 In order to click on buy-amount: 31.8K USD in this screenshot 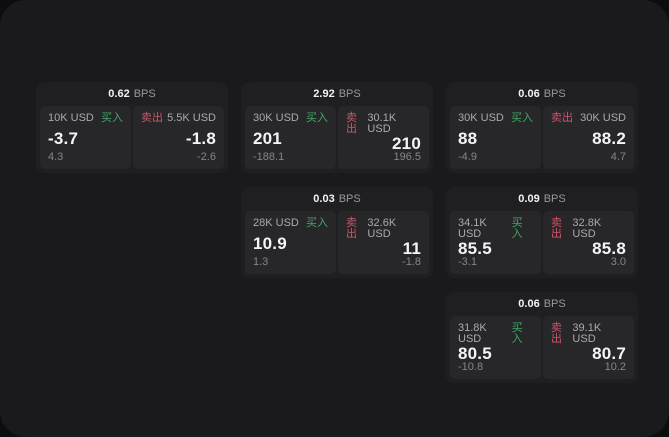, I will do `click(472, 333)`.